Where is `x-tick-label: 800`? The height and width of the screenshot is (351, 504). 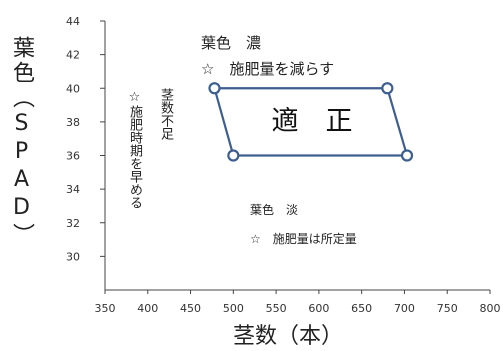 x-tick-label: 800 is located at coordinates (490, 308).